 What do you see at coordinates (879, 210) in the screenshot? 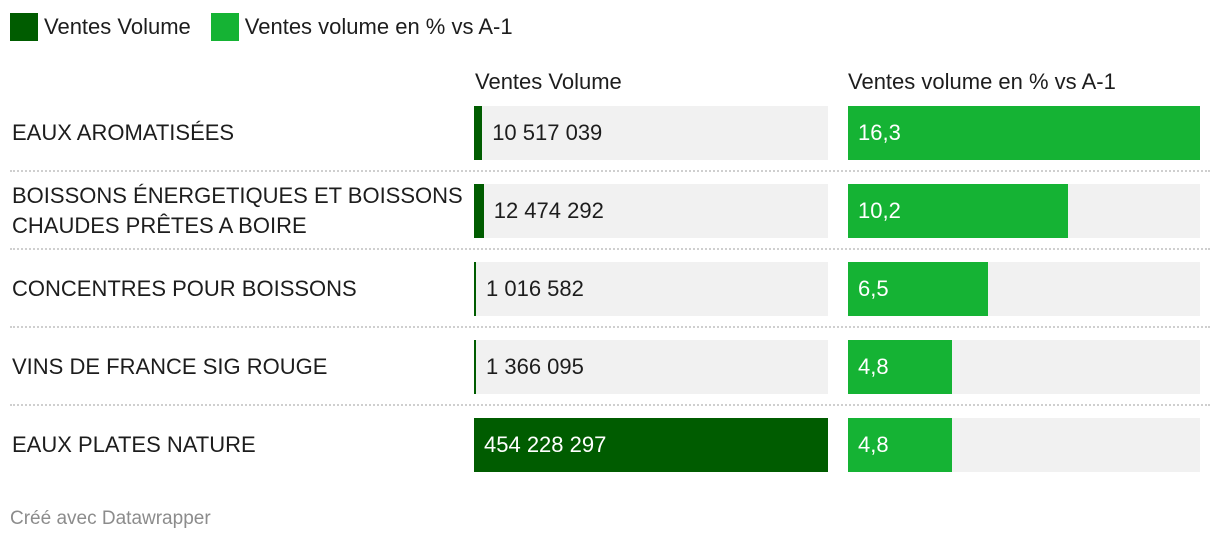
I see `pct-value-label: 10,2` at bounding box center [879, 210].